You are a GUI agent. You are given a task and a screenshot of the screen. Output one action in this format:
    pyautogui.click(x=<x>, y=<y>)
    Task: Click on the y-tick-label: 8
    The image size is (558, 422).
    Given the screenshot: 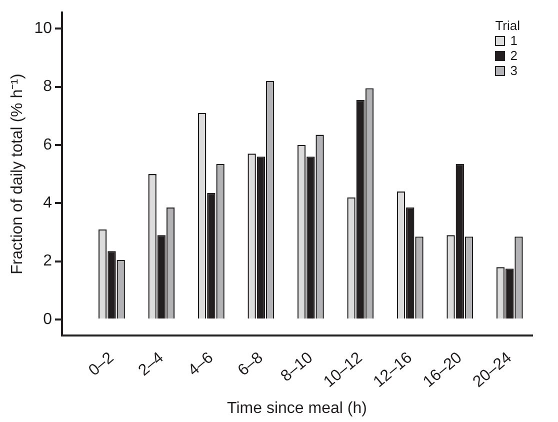 What is the action you would take?
    pyautogui.click(x=47, y=87)
    